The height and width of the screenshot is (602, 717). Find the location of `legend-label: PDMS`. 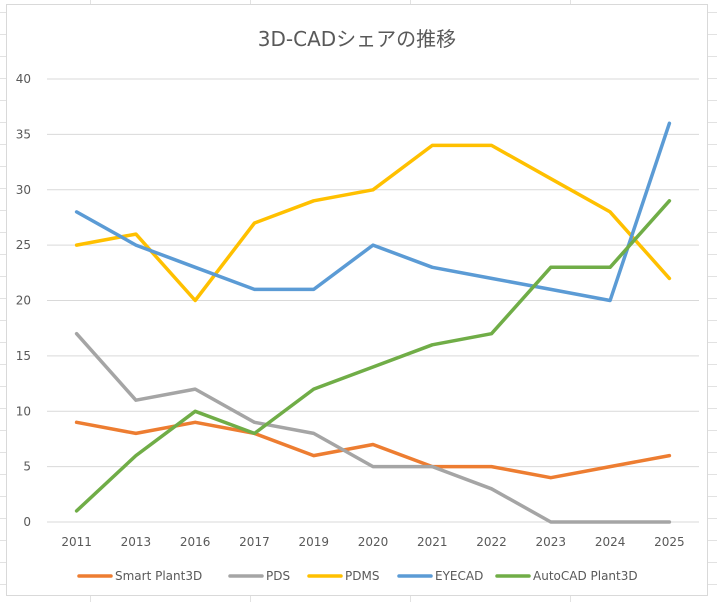

legend-label: PDMS is located at coordinates (362, 576).